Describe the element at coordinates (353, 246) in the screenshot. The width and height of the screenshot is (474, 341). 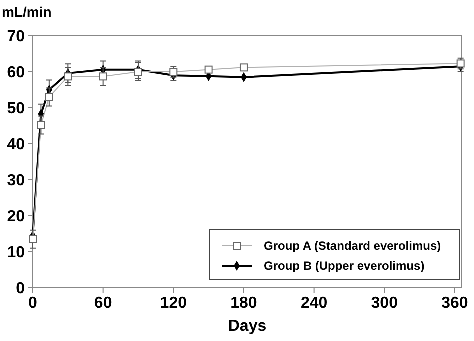
I see `legend-label: Group A (Standard everolimus)` at that location.